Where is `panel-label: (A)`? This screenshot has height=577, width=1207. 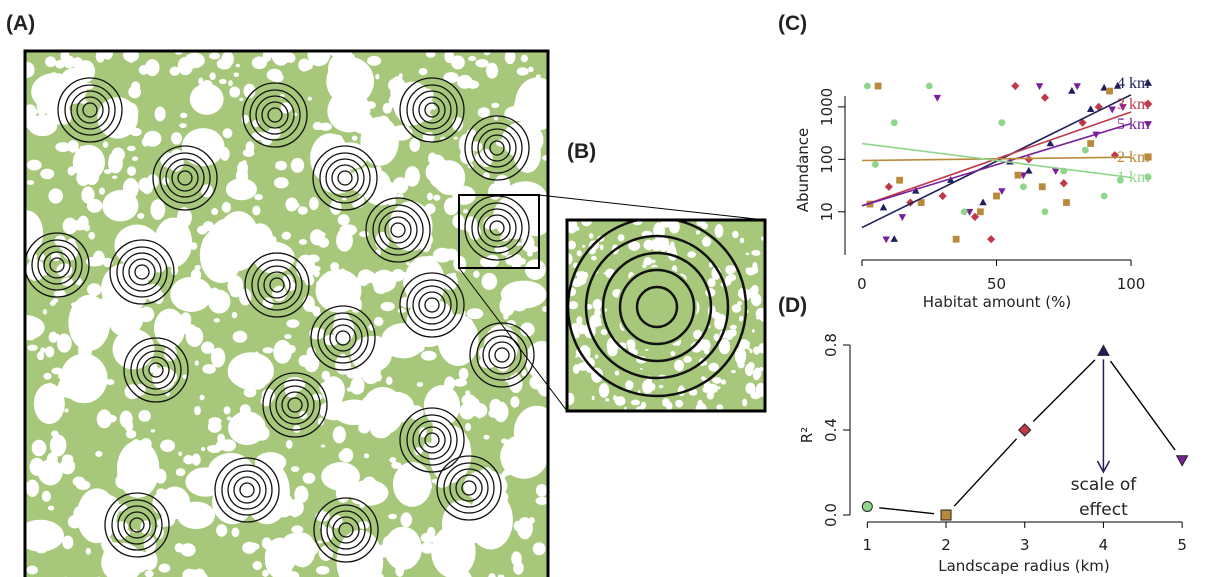 panel-label: (A) is located at coordinates (20, 23).